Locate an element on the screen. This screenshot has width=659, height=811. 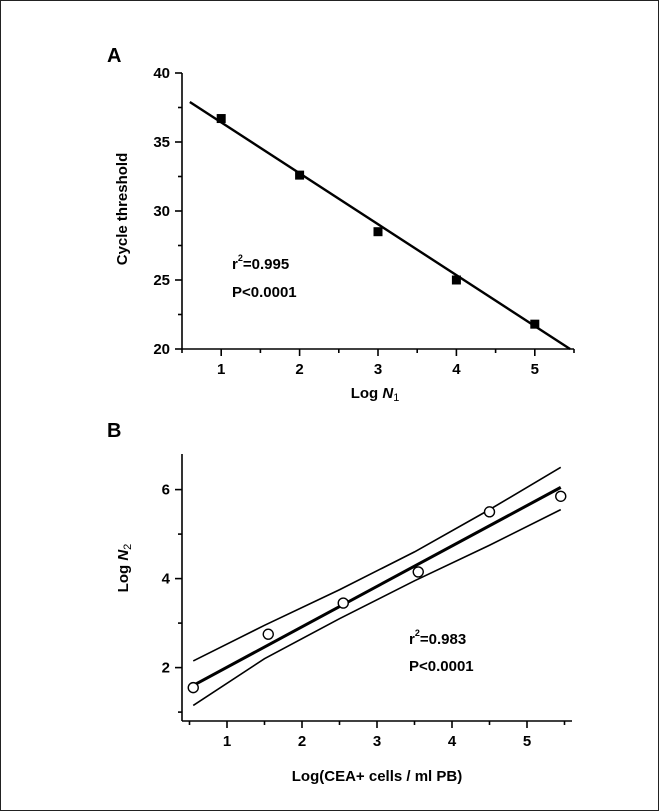
y-tick-label: 35 is located at coordinates (161, 142).